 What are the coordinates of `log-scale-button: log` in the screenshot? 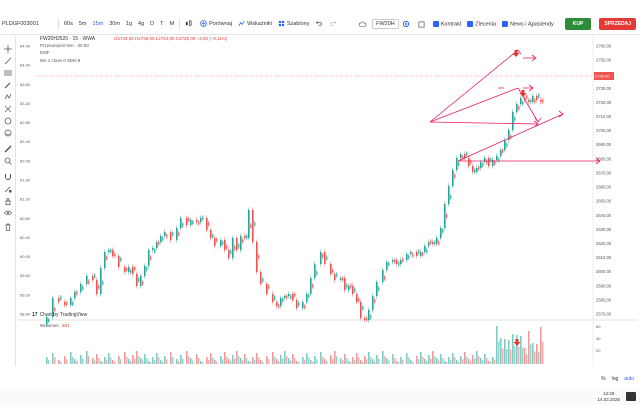 It's located at (615, 379).